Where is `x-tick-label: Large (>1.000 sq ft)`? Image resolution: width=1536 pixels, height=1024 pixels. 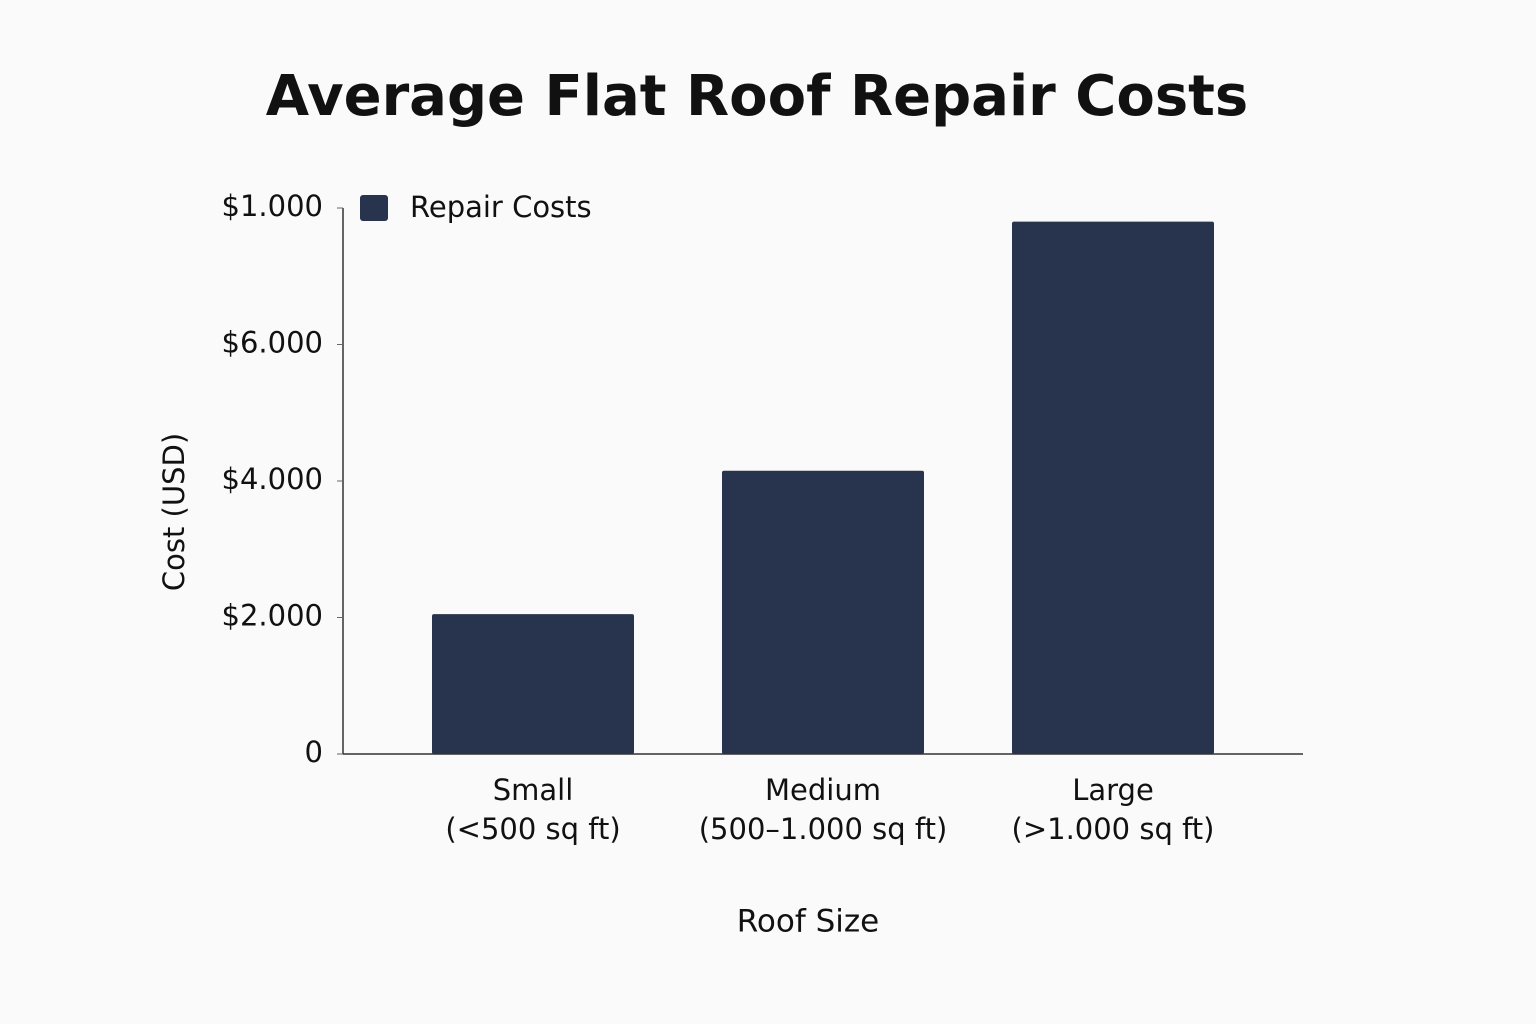
x-tick-label: Large (>1.000 sq ft) is located at coordinates (1113, 809).